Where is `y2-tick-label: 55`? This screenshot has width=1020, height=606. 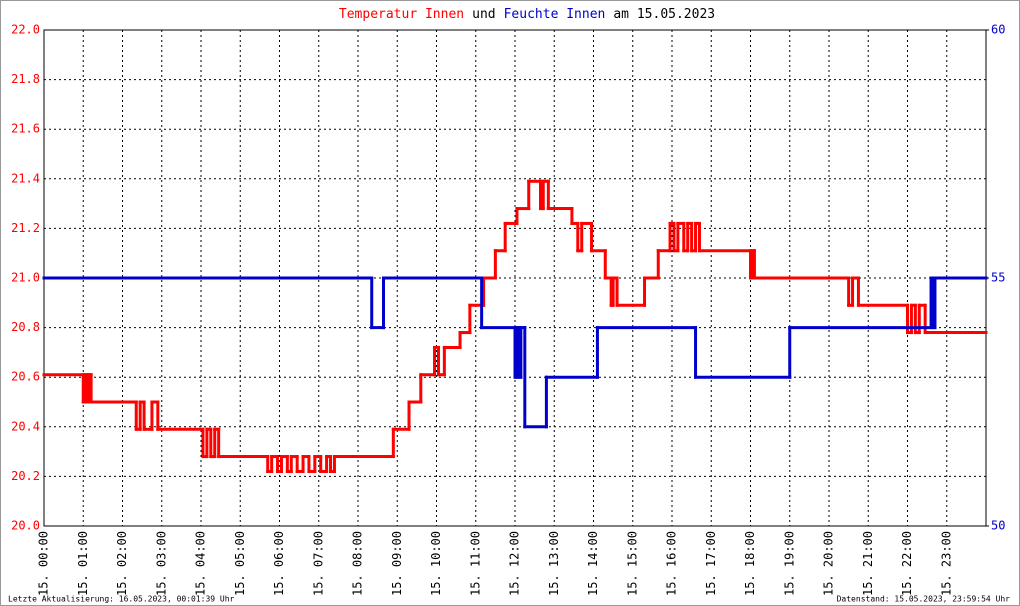
y2-tick-label: 55 is located at coordinates (998, 278).